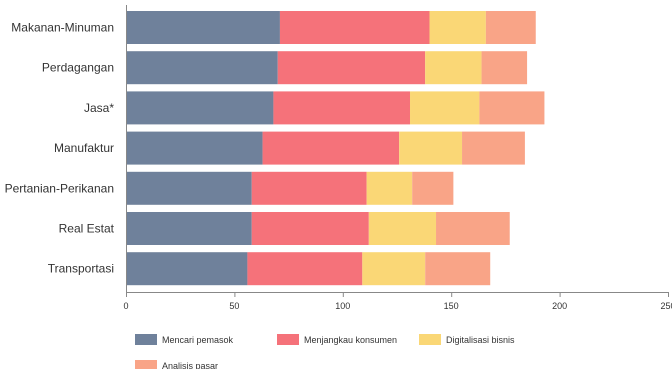  What do you see at coordinates (473, 228) in the screenshot?
I see `bar-real-estat-analisis-pasar` at bounding box center [473, 228].